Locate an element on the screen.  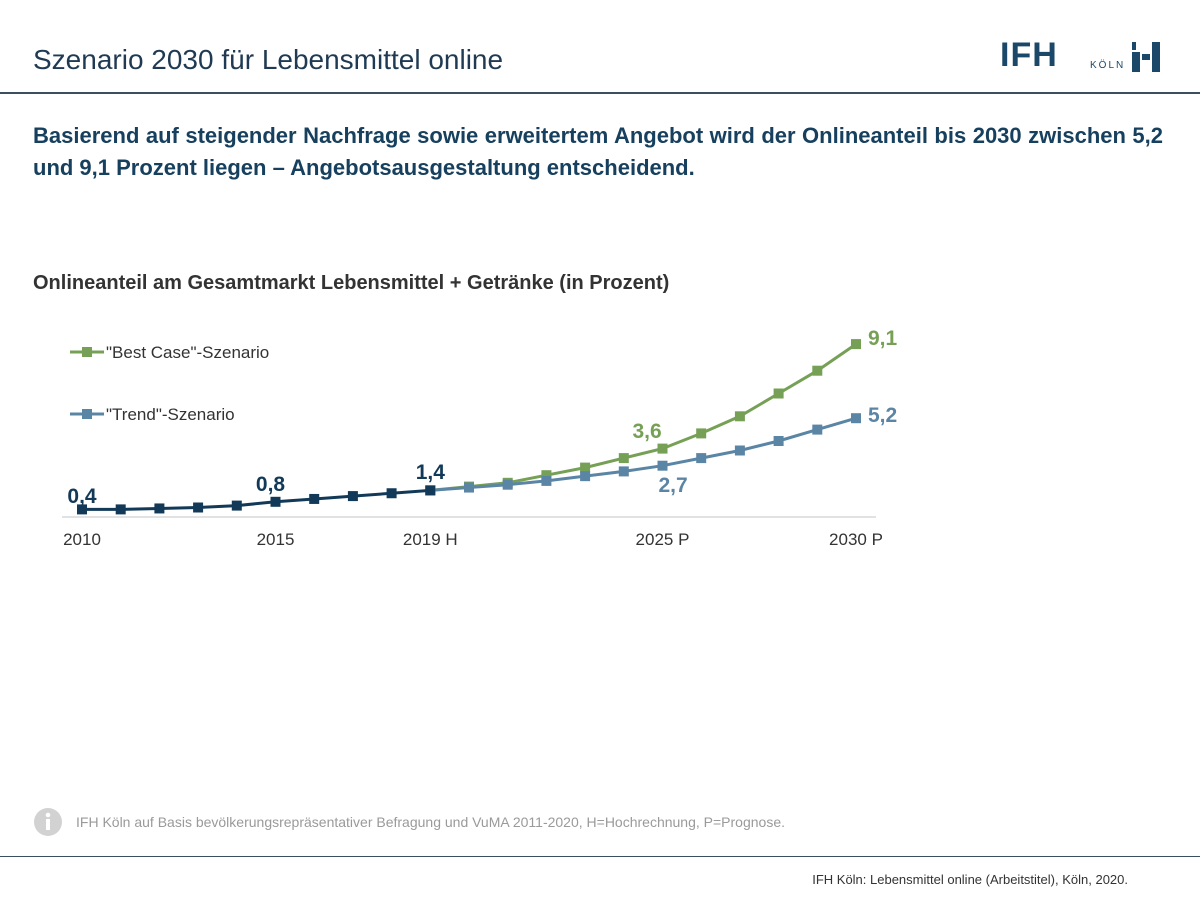
data-label: 2,7 is located at coordinates (673, 485).